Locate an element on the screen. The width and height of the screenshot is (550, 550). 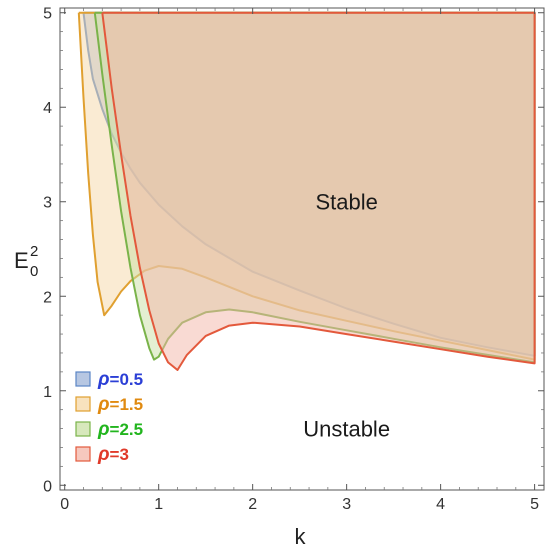
stable-region-label: Stable is located at coordinates (346, 202).